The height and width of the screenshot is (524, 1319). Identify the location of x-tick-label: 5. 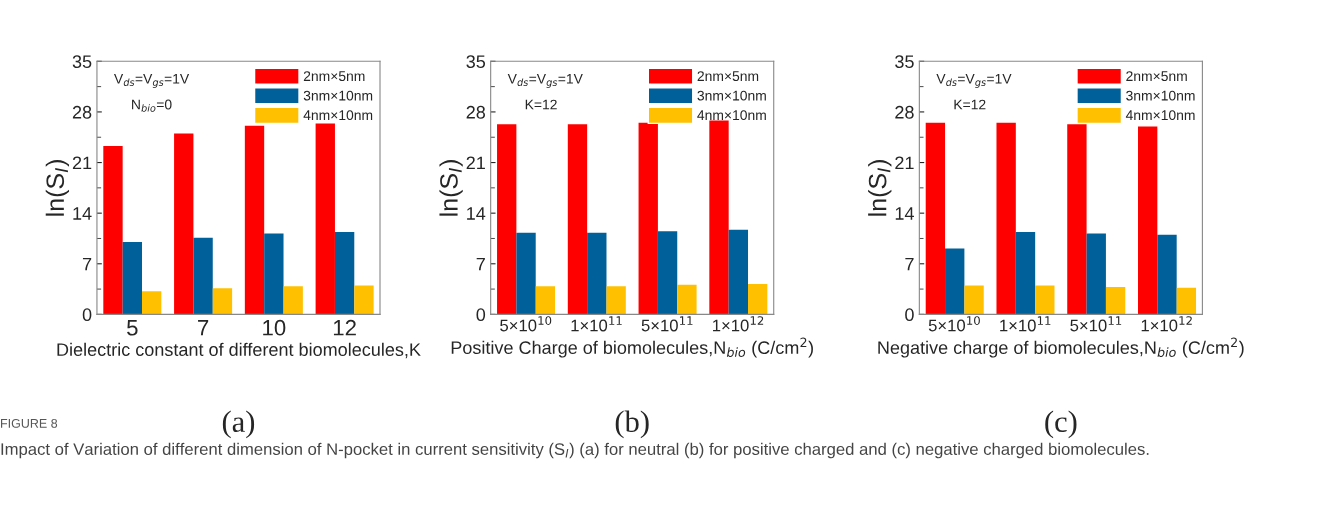
(132, 328).